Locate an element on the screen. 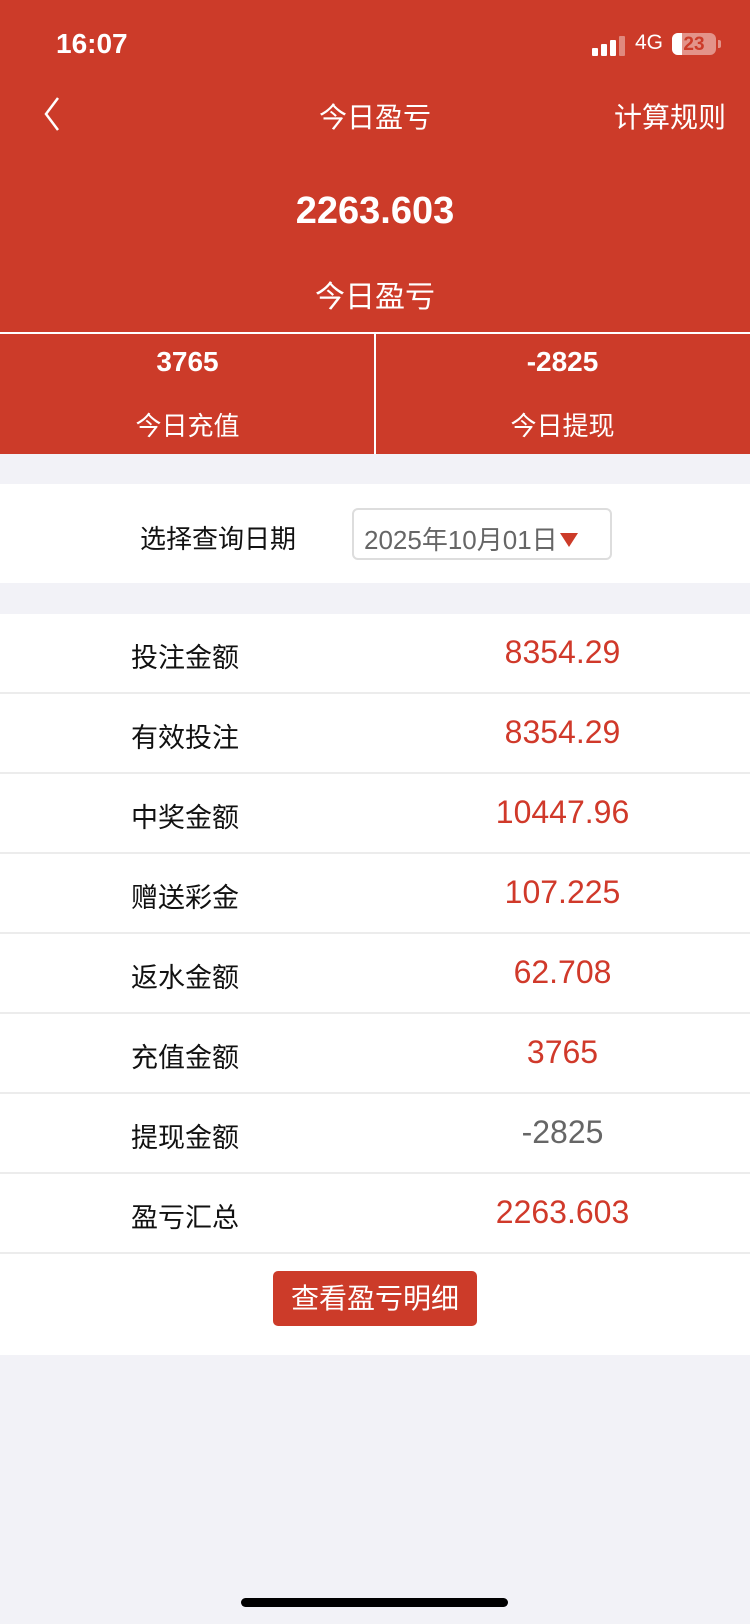  back-button is located at coordinates (53, 114).